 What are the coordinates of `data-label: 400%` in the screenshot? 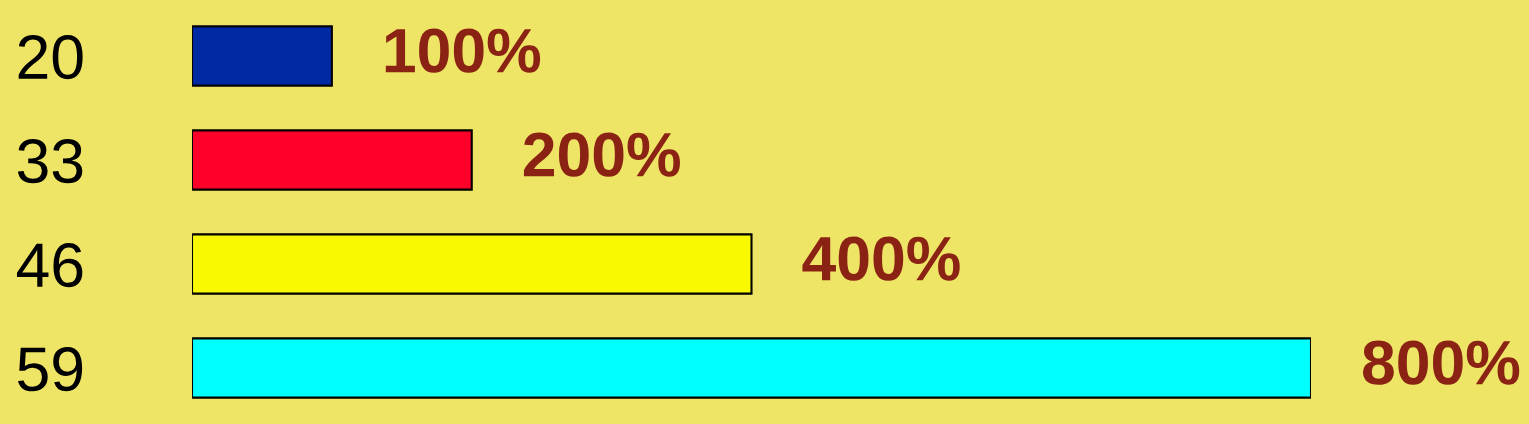 It's located at (881, 258).